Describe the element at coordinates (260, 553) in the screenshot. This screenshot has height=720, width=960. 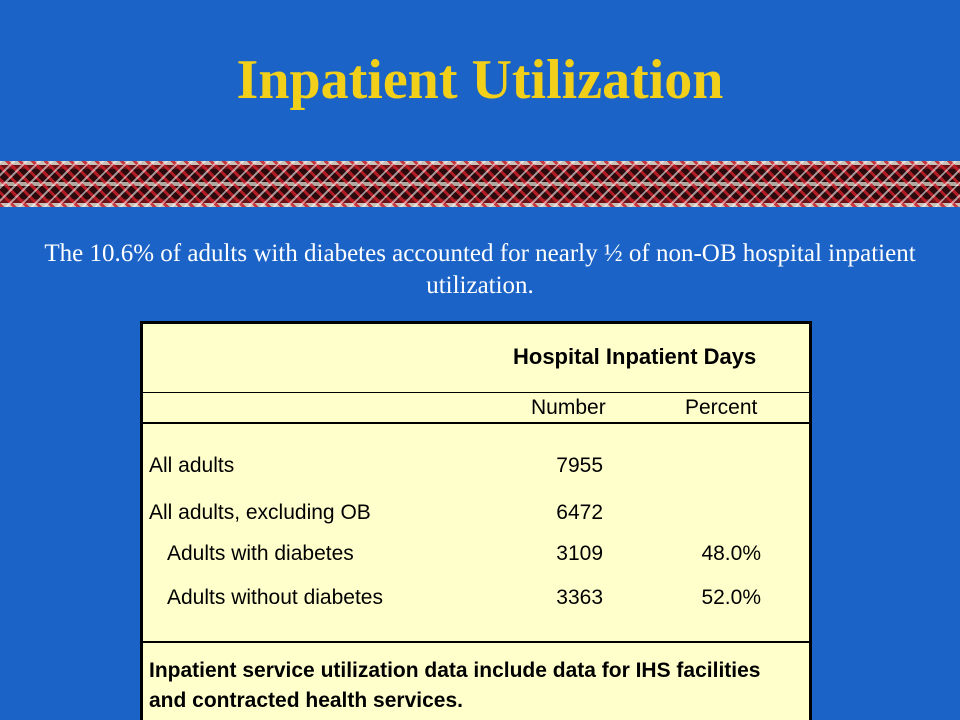
I see `row-label-with-diabetes: Adults with diabetes` at that location.